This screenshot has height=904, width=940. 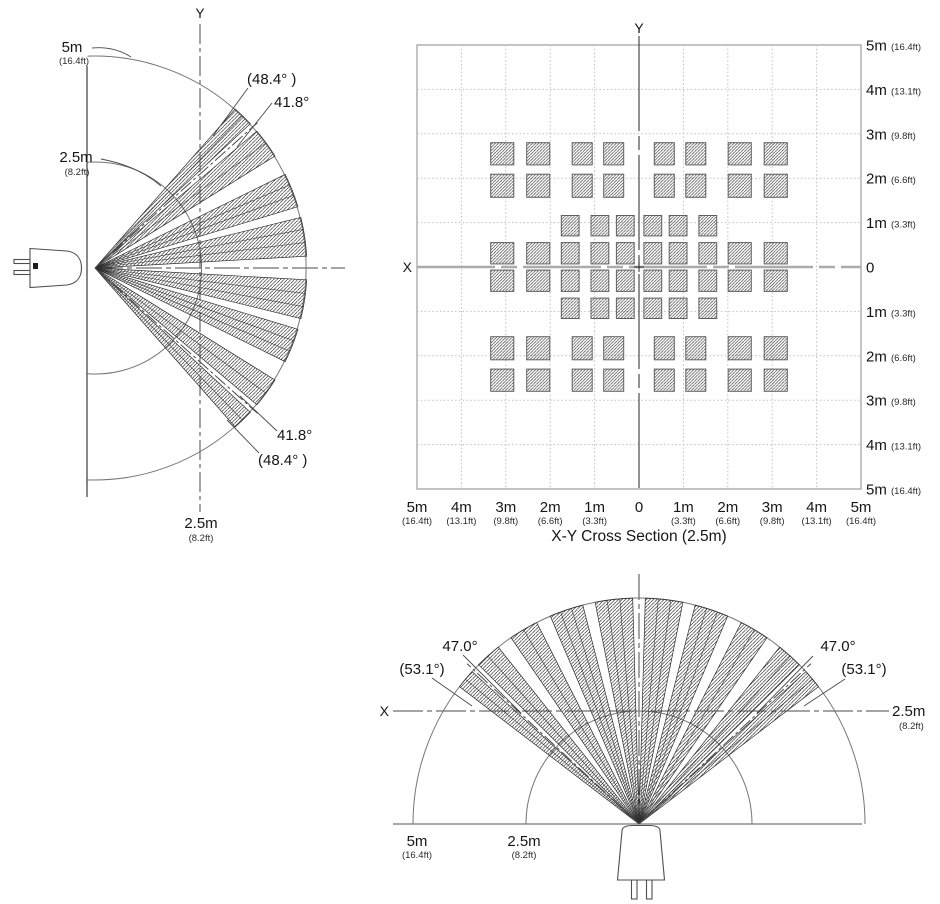 I want to click on baseline-2-5m-ft-label: (8.2ft), so click(x=201, y=538).